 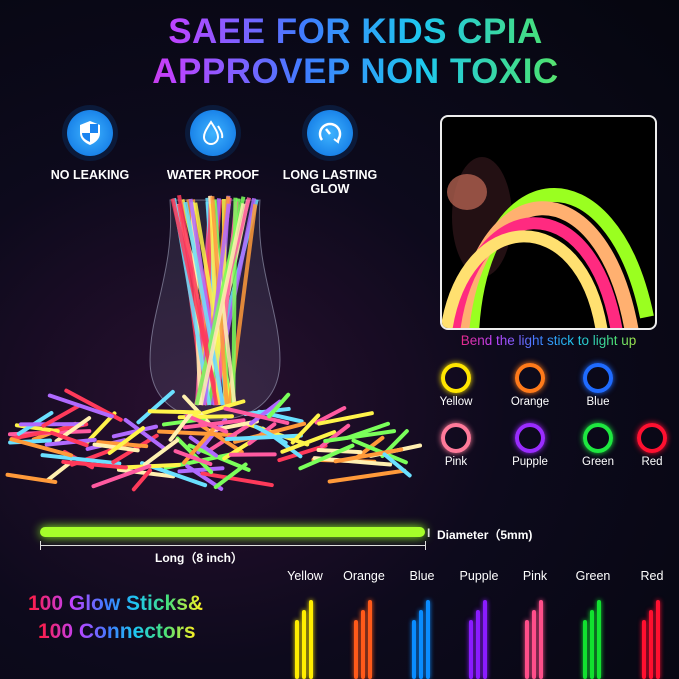 I want to click on color-label: Pupple, so click(x=479, y=576).